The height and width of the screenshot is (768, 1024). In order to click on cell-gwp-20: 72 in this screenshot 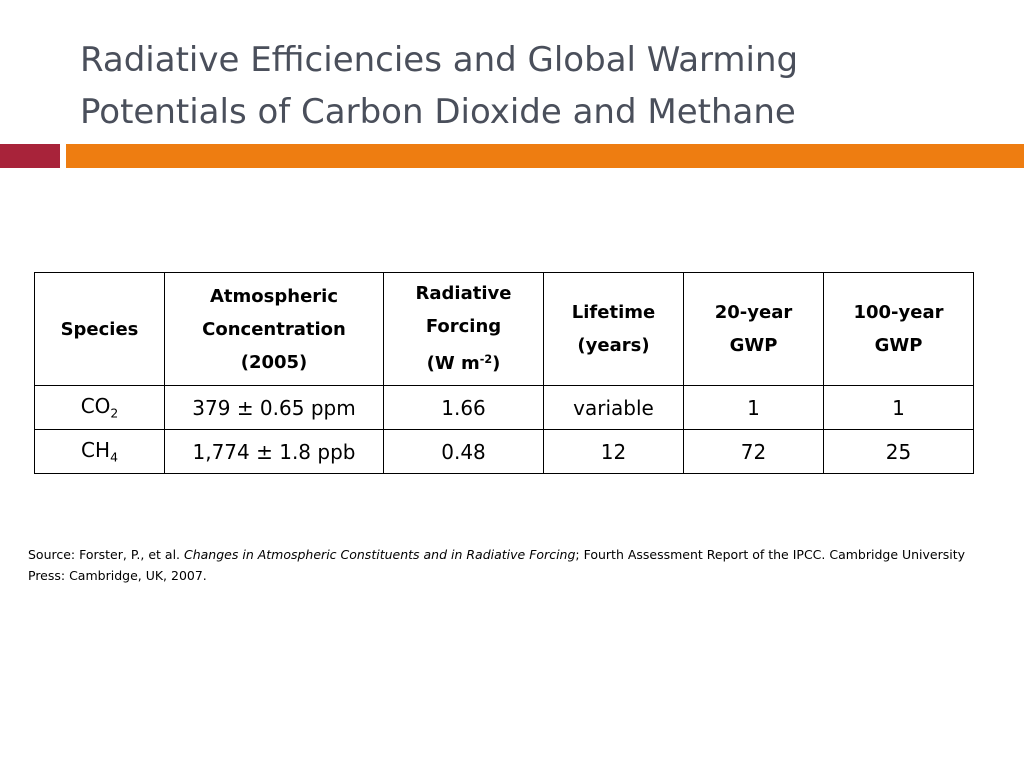, I will do `click(753, 451)`.